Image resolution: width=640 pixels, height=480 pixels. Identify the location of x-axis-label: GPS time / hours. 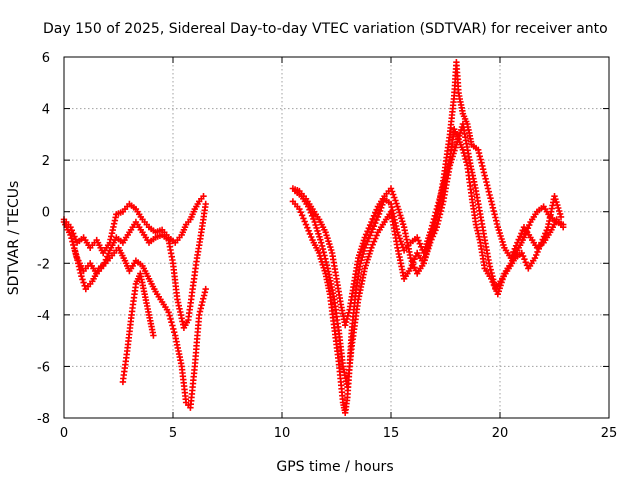
(334, 467).